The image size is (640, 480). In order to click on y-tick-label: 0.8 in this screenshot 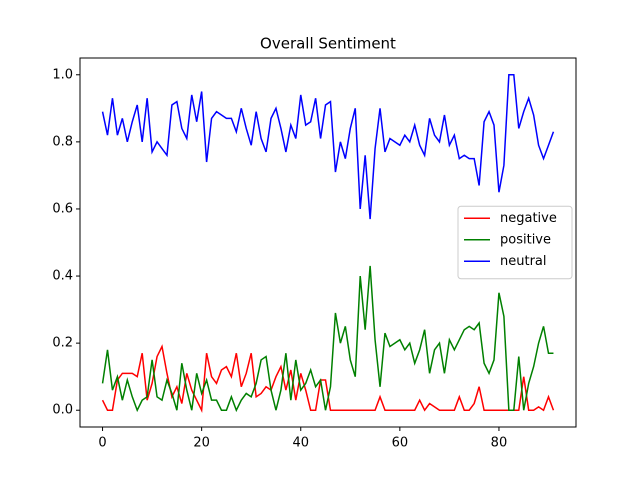, I will do `click(62, 141)`.